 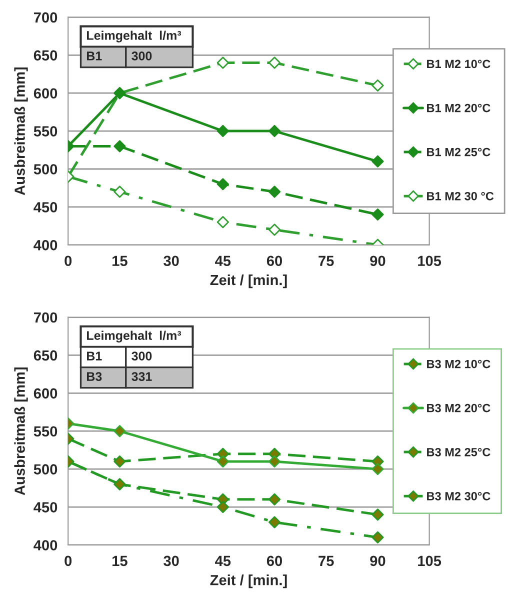 I want to click on legend-label: B3 M2 30°C, so click(x=458, y=496).